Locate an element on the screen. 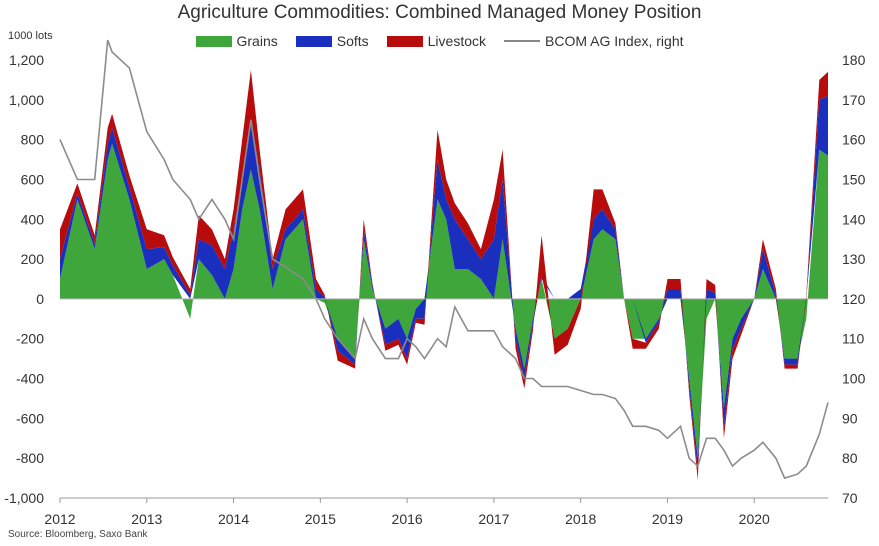  y-left-tick-label: 400 is located at coordinates (33, 219).